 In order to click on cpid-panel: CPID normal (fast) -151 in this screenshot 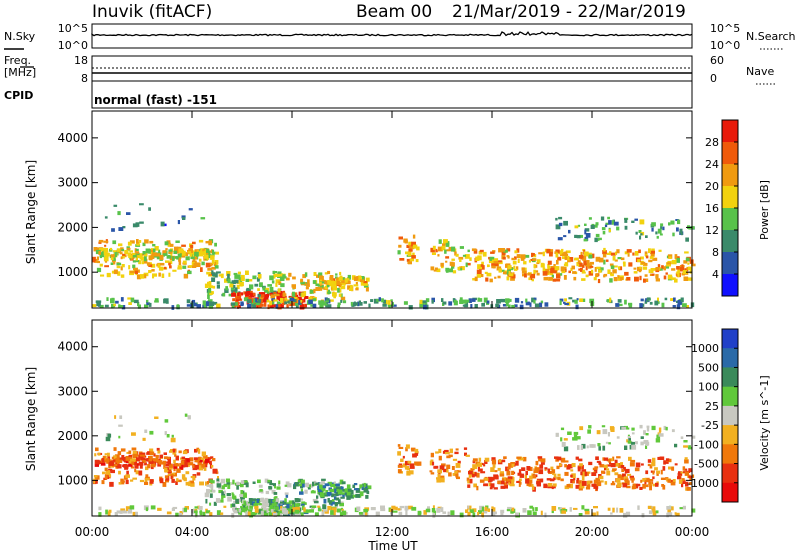, I will do `click(348, 94)`.